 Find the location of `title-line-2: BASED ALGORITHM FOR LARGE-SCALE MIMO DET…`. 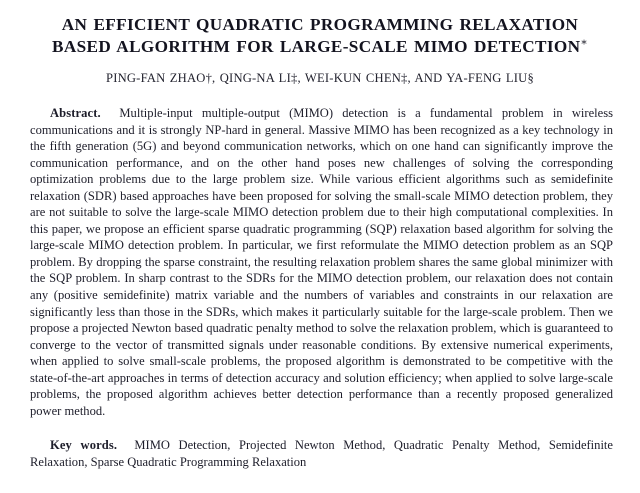

title-line-2: BASED ALGORITHM FOR LARGE-SCALE MIMO DET… is located at coordinates (320, 47).